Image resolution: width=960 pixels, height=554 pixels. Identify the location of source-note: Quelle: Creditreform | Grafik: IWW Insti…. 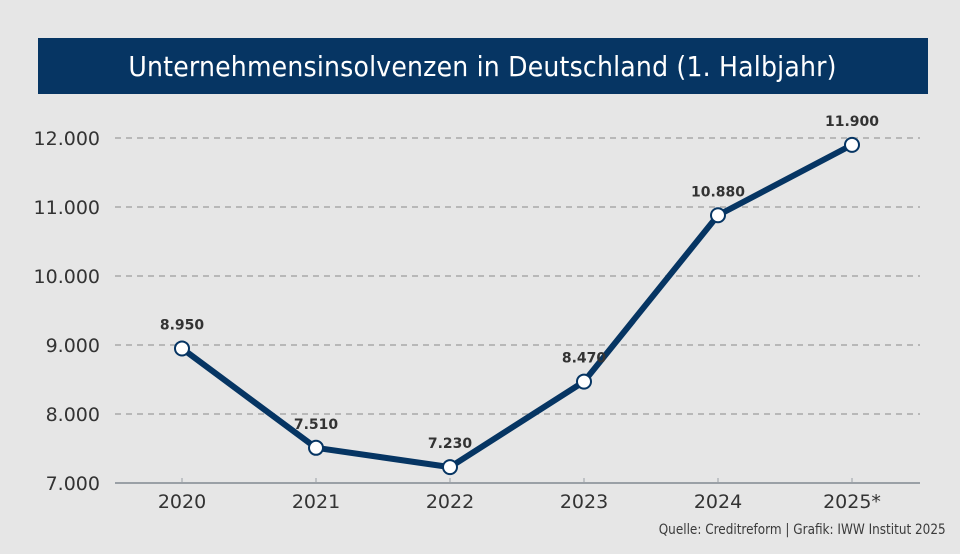
(802, 530).